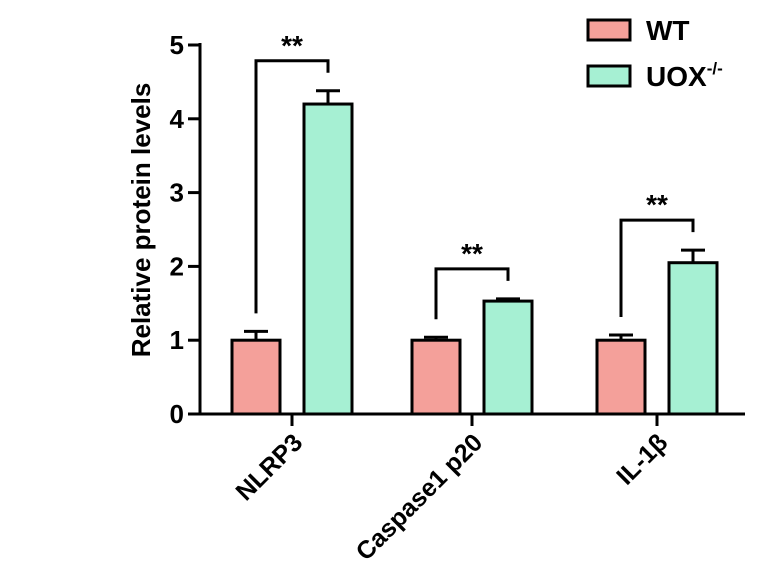 Image resolution: width=765 pixels, height=582 pixels. I want to click on x-tick-label: NLRP3, so click(269, 467).